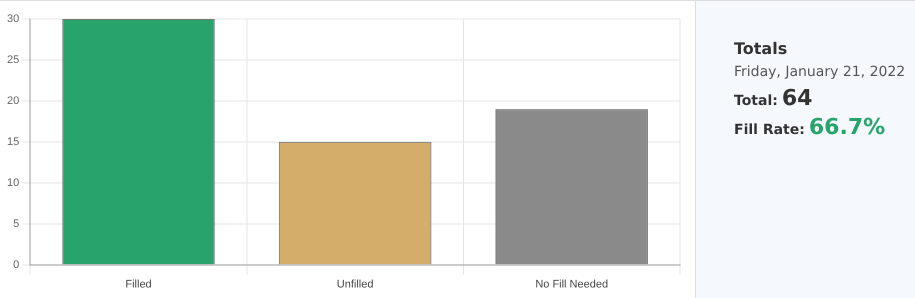 This screenshot has width=915, height=298. Describe the element at coordinates (16, 264) in the screenshot. I see `y-tick-label: 0` at that location.